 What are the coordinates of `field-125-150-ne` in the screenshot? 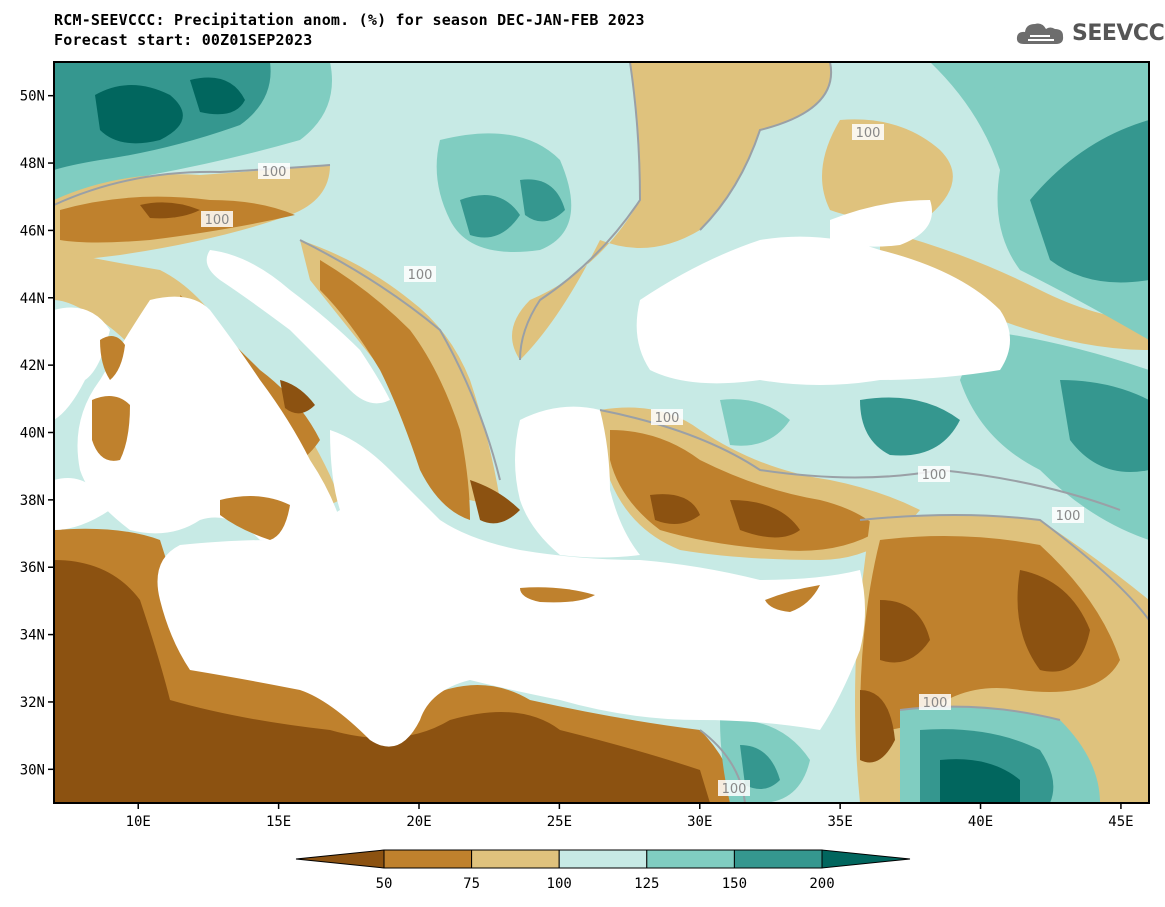 It's located at (1020, 76).